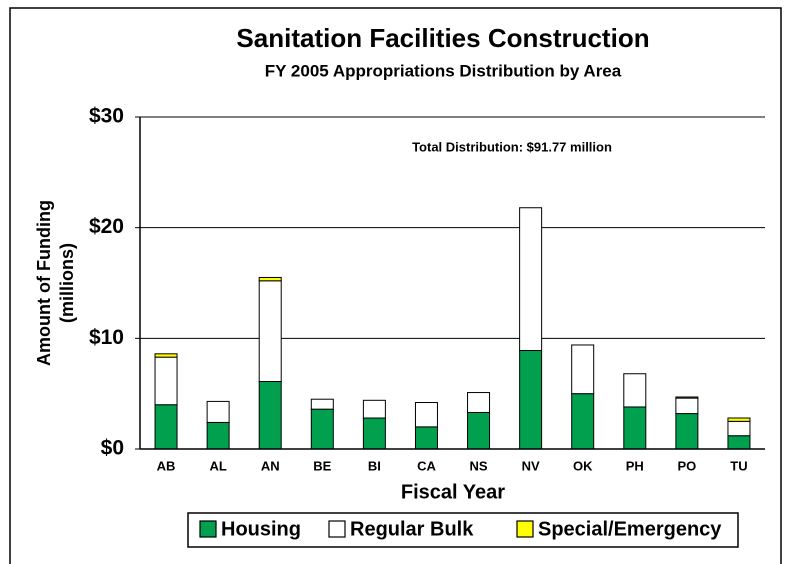 The width and height of the screenshot is (791, 564). I want to click on x-tick-label: TU, so click(738, 465).